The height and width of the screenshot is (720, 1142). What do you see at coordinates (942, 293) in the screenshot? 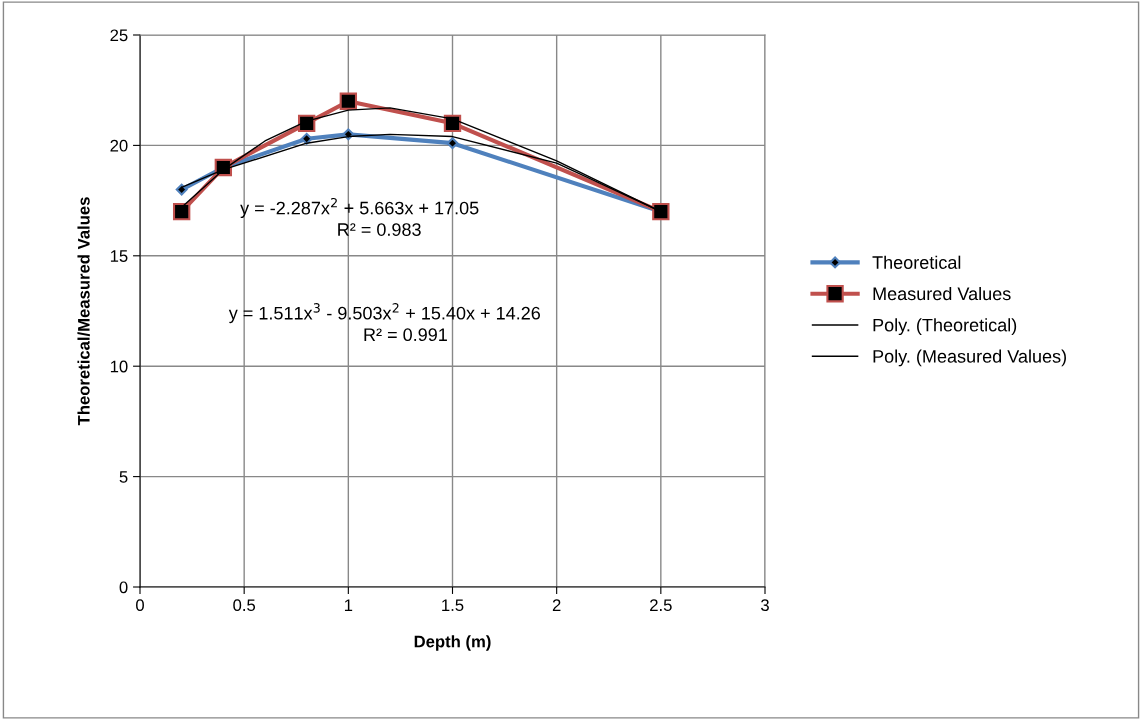
I see `legend-label: Measured Values` at bounding box center [942, 293].